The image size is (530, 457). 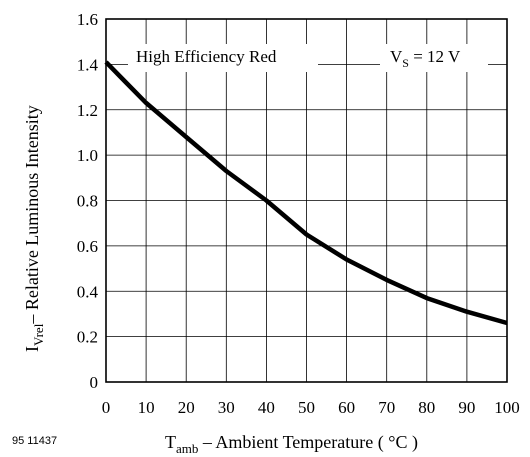 What do you see at coordinates (426, 407) in the screenshot?
I see `x-tick-label: 80` at bounding box center [426, 407].